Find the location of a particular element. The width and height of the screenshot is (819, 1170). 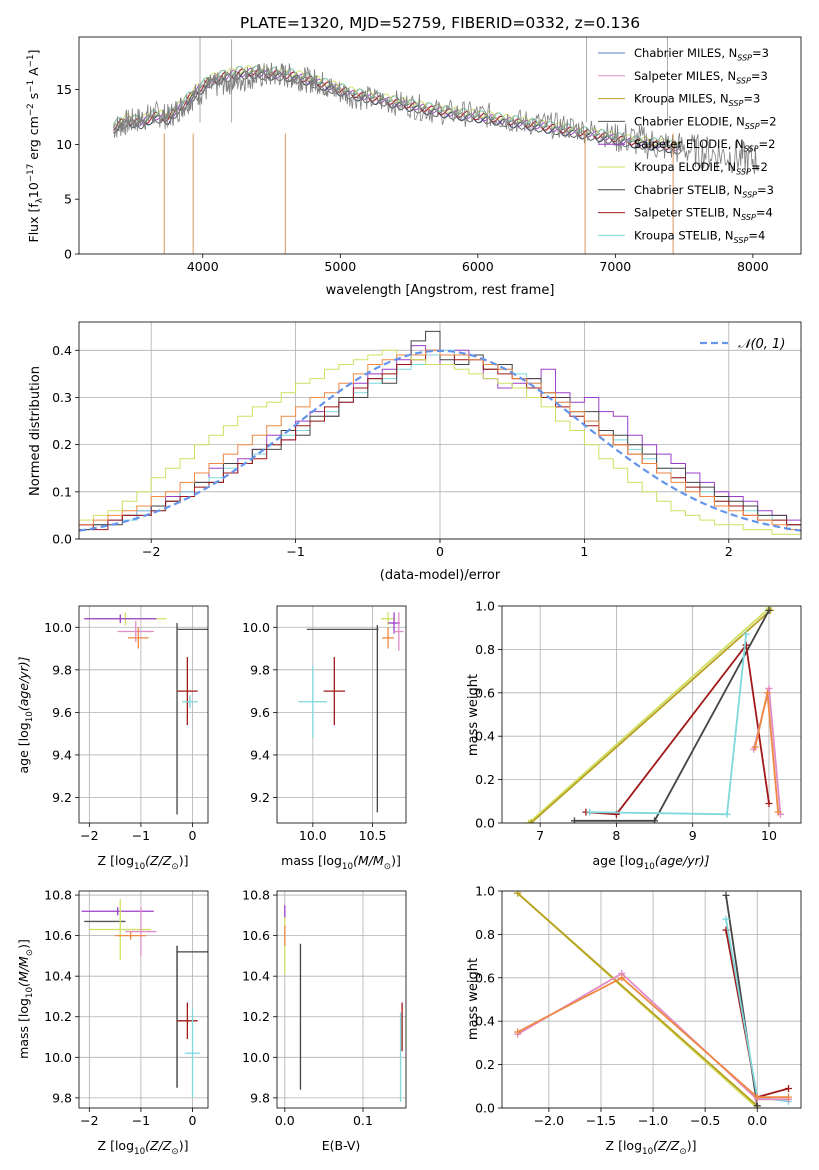

y-axis-label-part: ⊙ is located at coordinates (30, 952).